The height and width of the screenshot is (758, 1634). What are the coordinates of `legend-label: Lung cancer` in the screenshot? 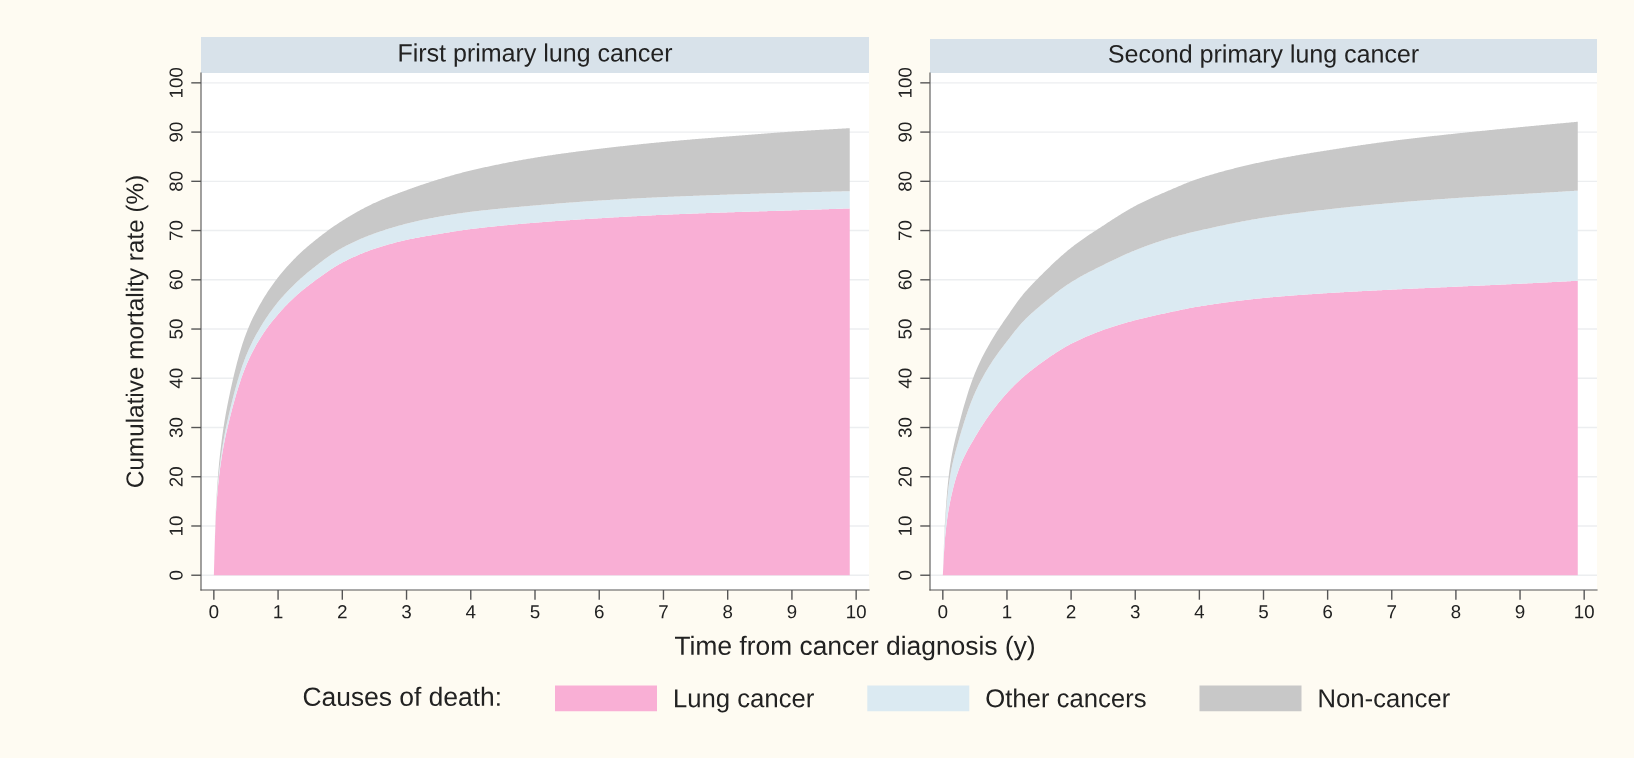 It's located at (744, 701).